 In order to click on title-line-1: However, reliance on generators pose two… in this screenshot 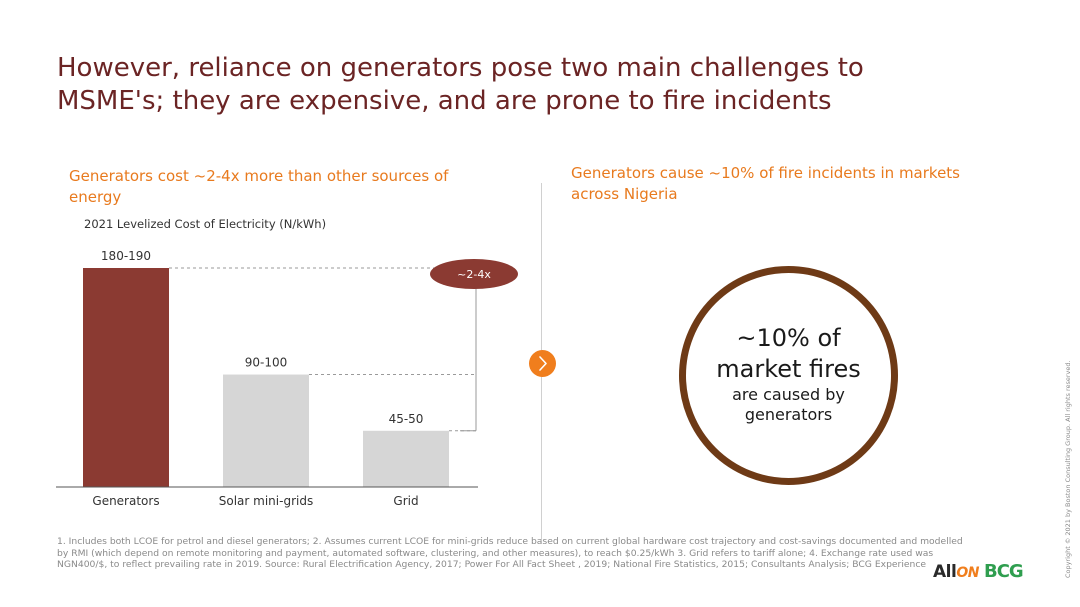, I will do `click(460, 68)`.